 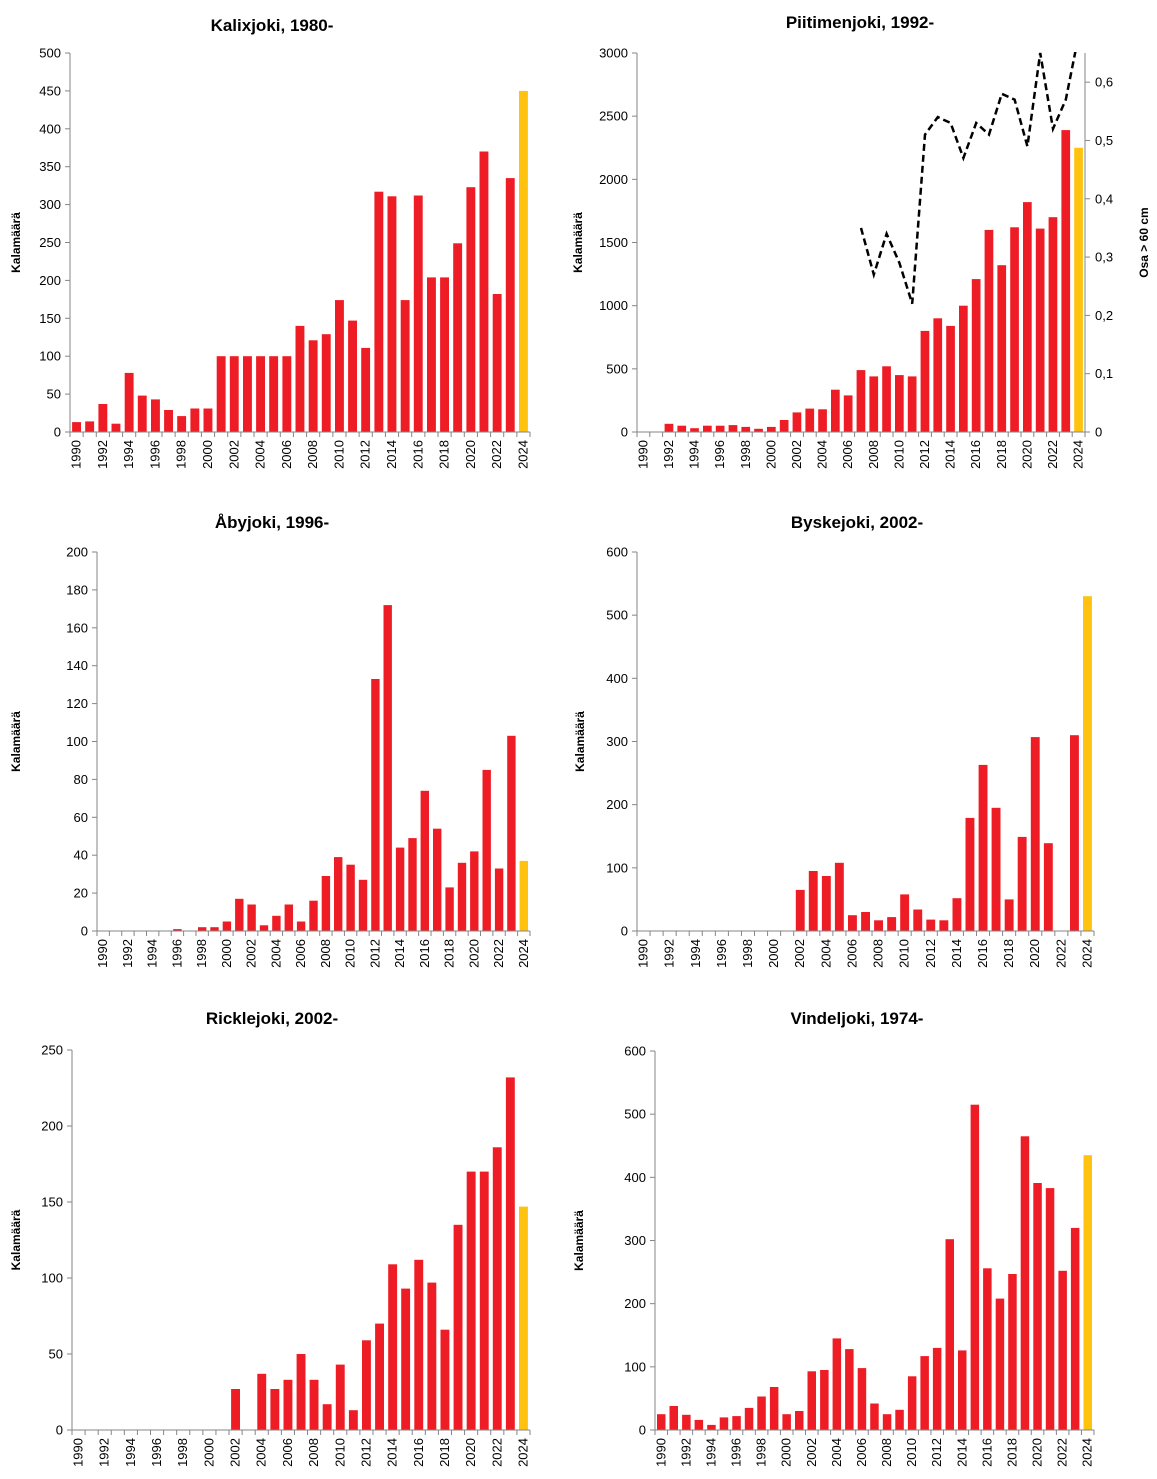 I want to click on kalixjoki-bar-1994, so click(x=129, y=402).